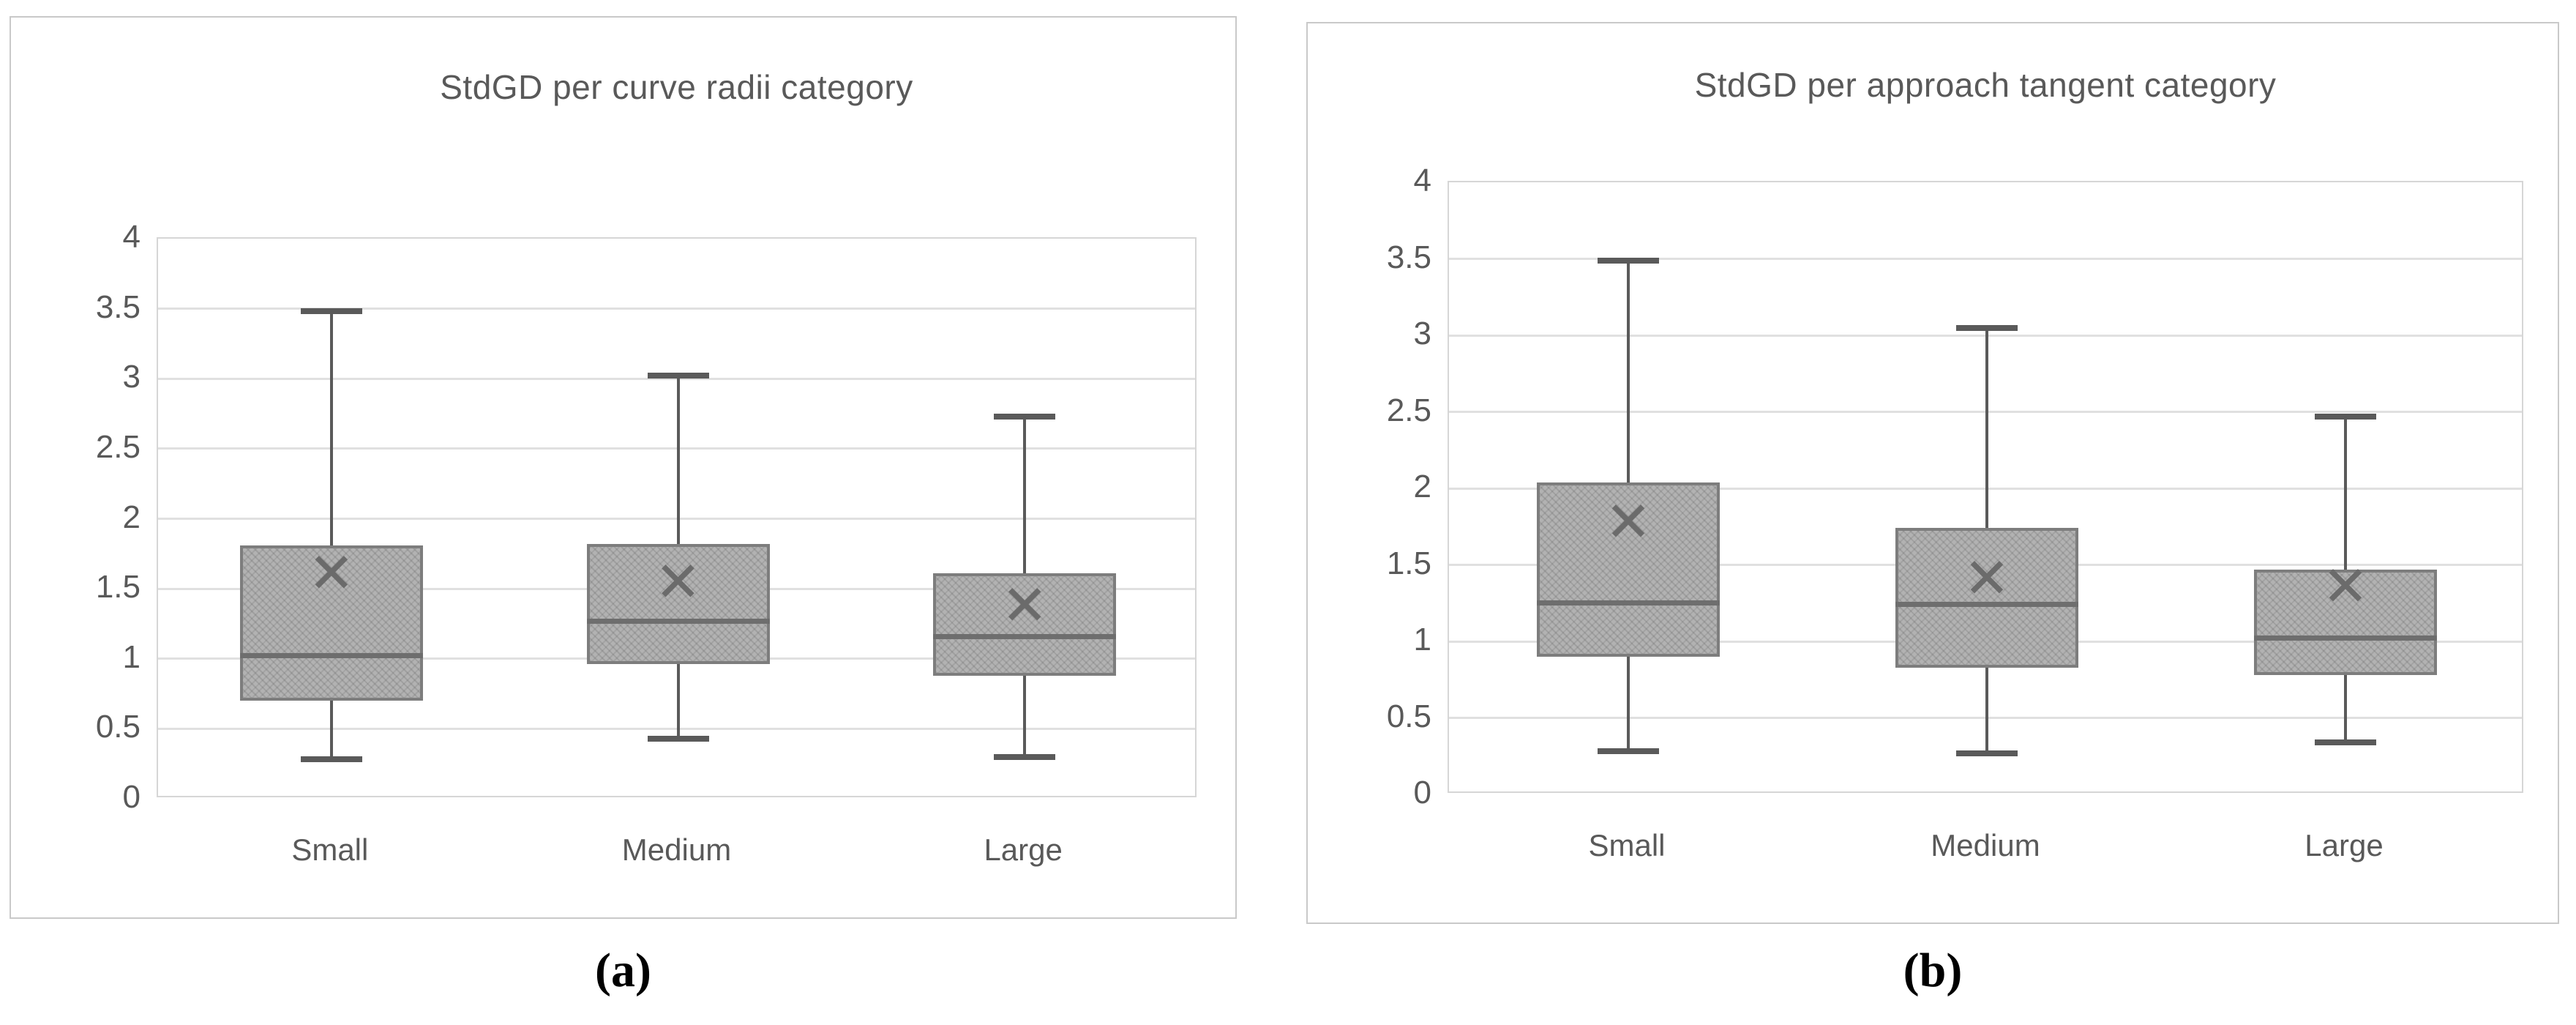 This screenshot has height=1025, width=2576. What do you see at coordinates (676, 87) in the screenshot?
I see `chart-title: StdGD per curve radii category` at bounding box center [676, 87].